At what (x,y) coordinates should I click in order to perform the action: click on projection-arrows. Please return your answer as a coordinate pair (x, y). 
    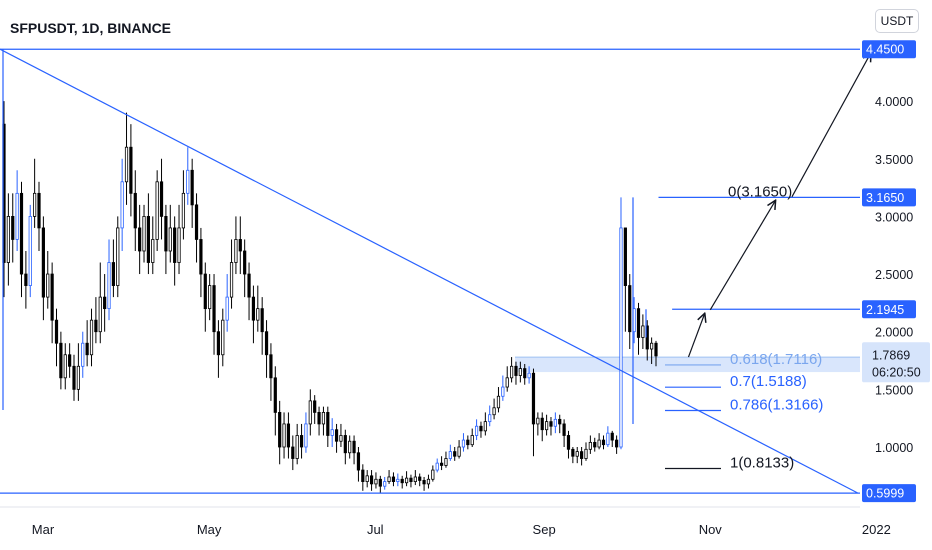
    Looking at the image, I should click on (778, 205).